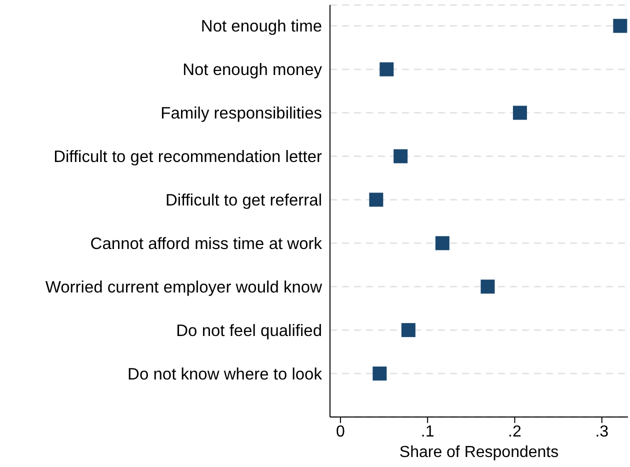 The height and width of the screenshot is (467, 630). I want to click on y-tick-label: Family responsibilities, so click(241, 113).